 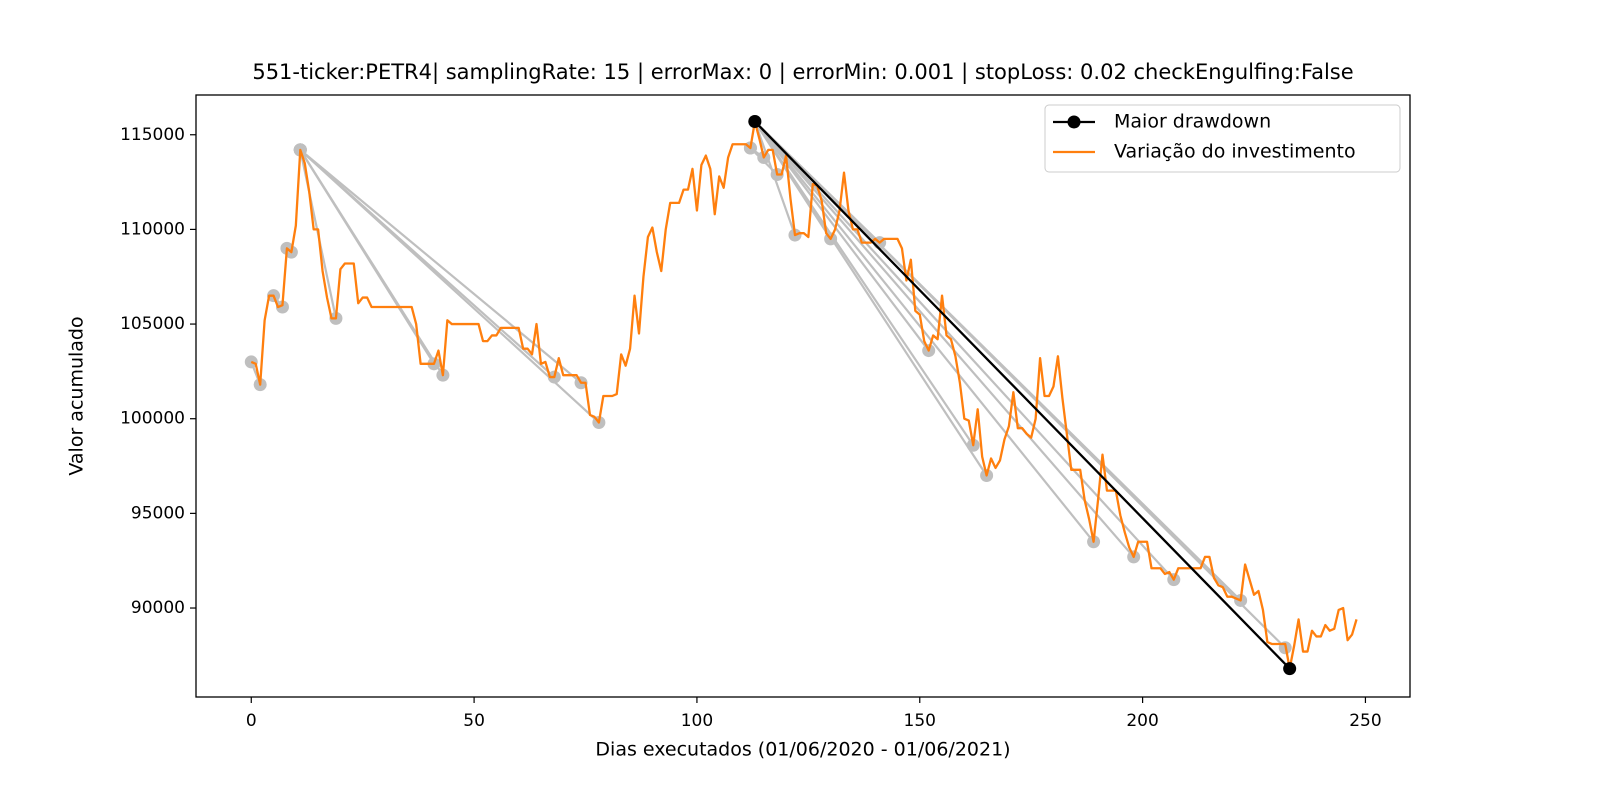 What do you see at coordinates (152, 324) in the screenshot?
I see `y-tick-label: 105000` at bounding box center [152, 324].